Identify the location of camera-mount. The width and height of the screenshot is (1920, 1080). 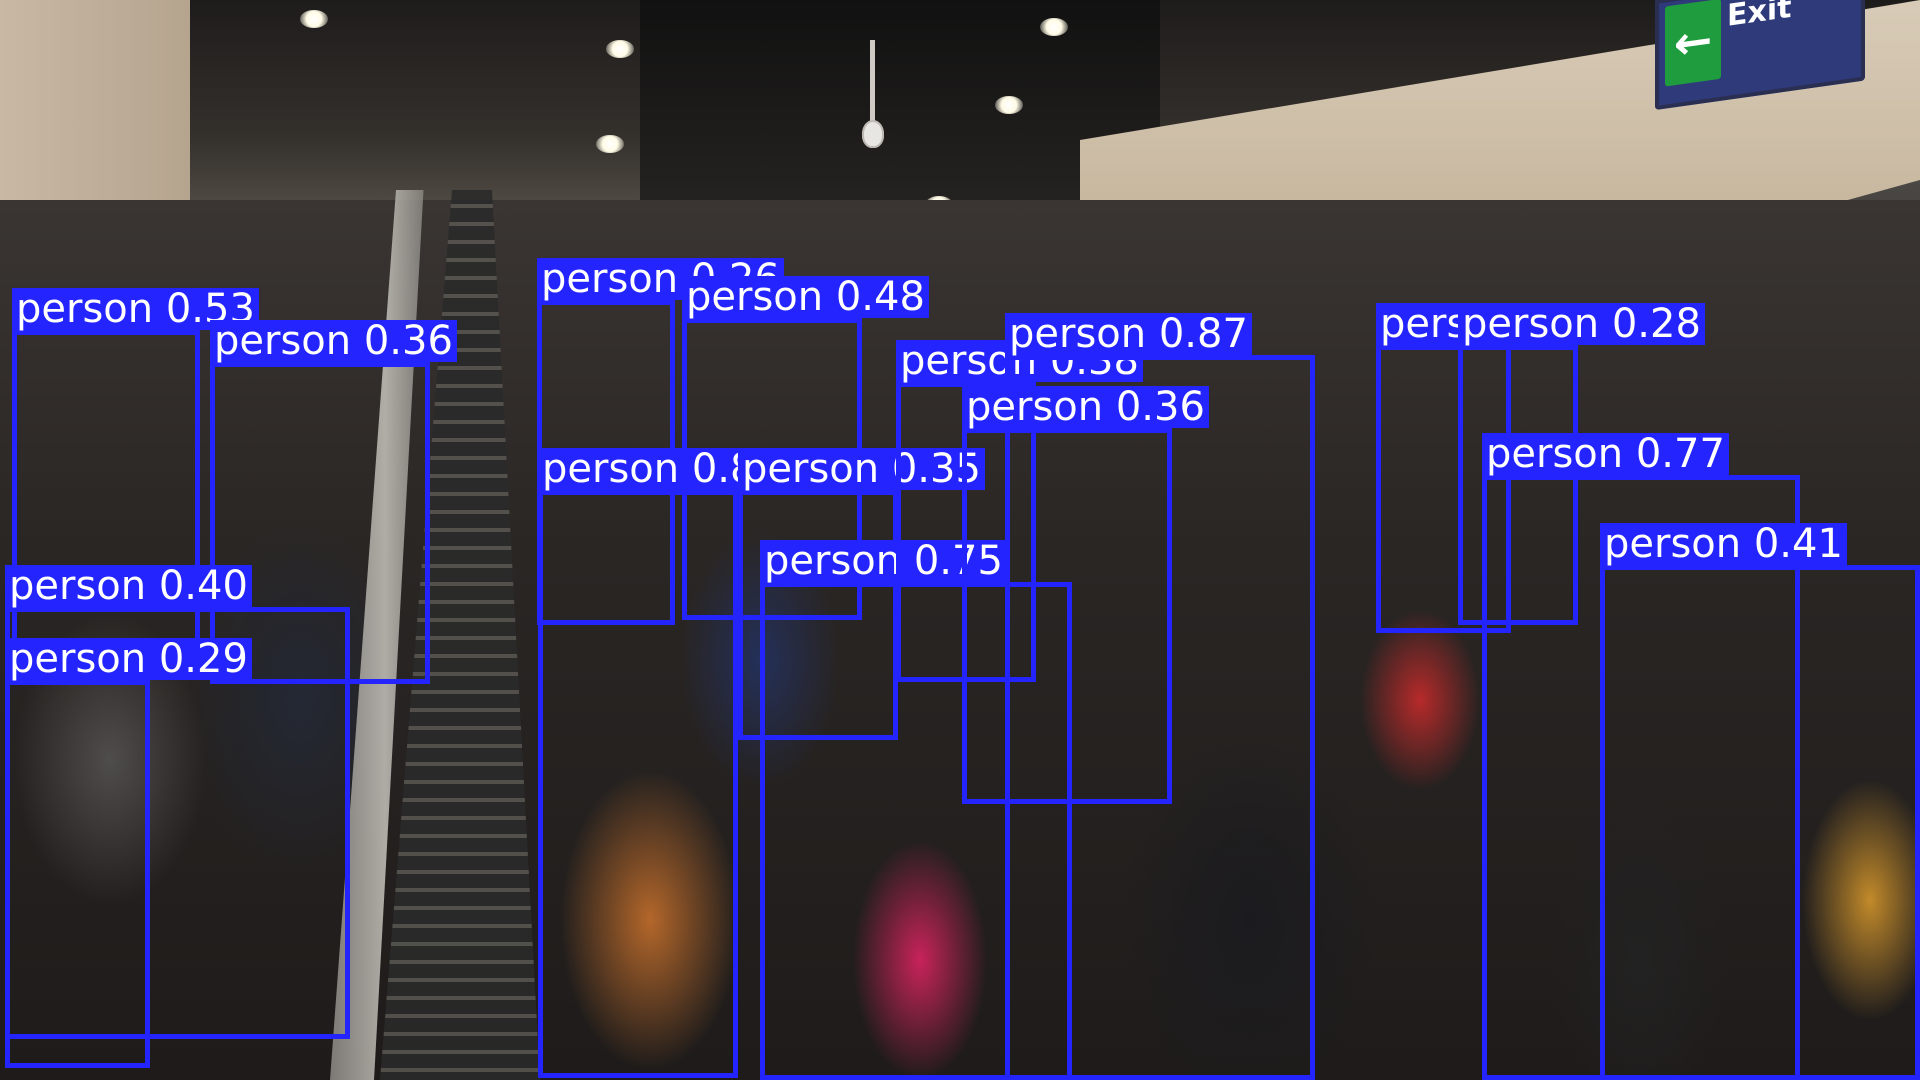
(872, 81).